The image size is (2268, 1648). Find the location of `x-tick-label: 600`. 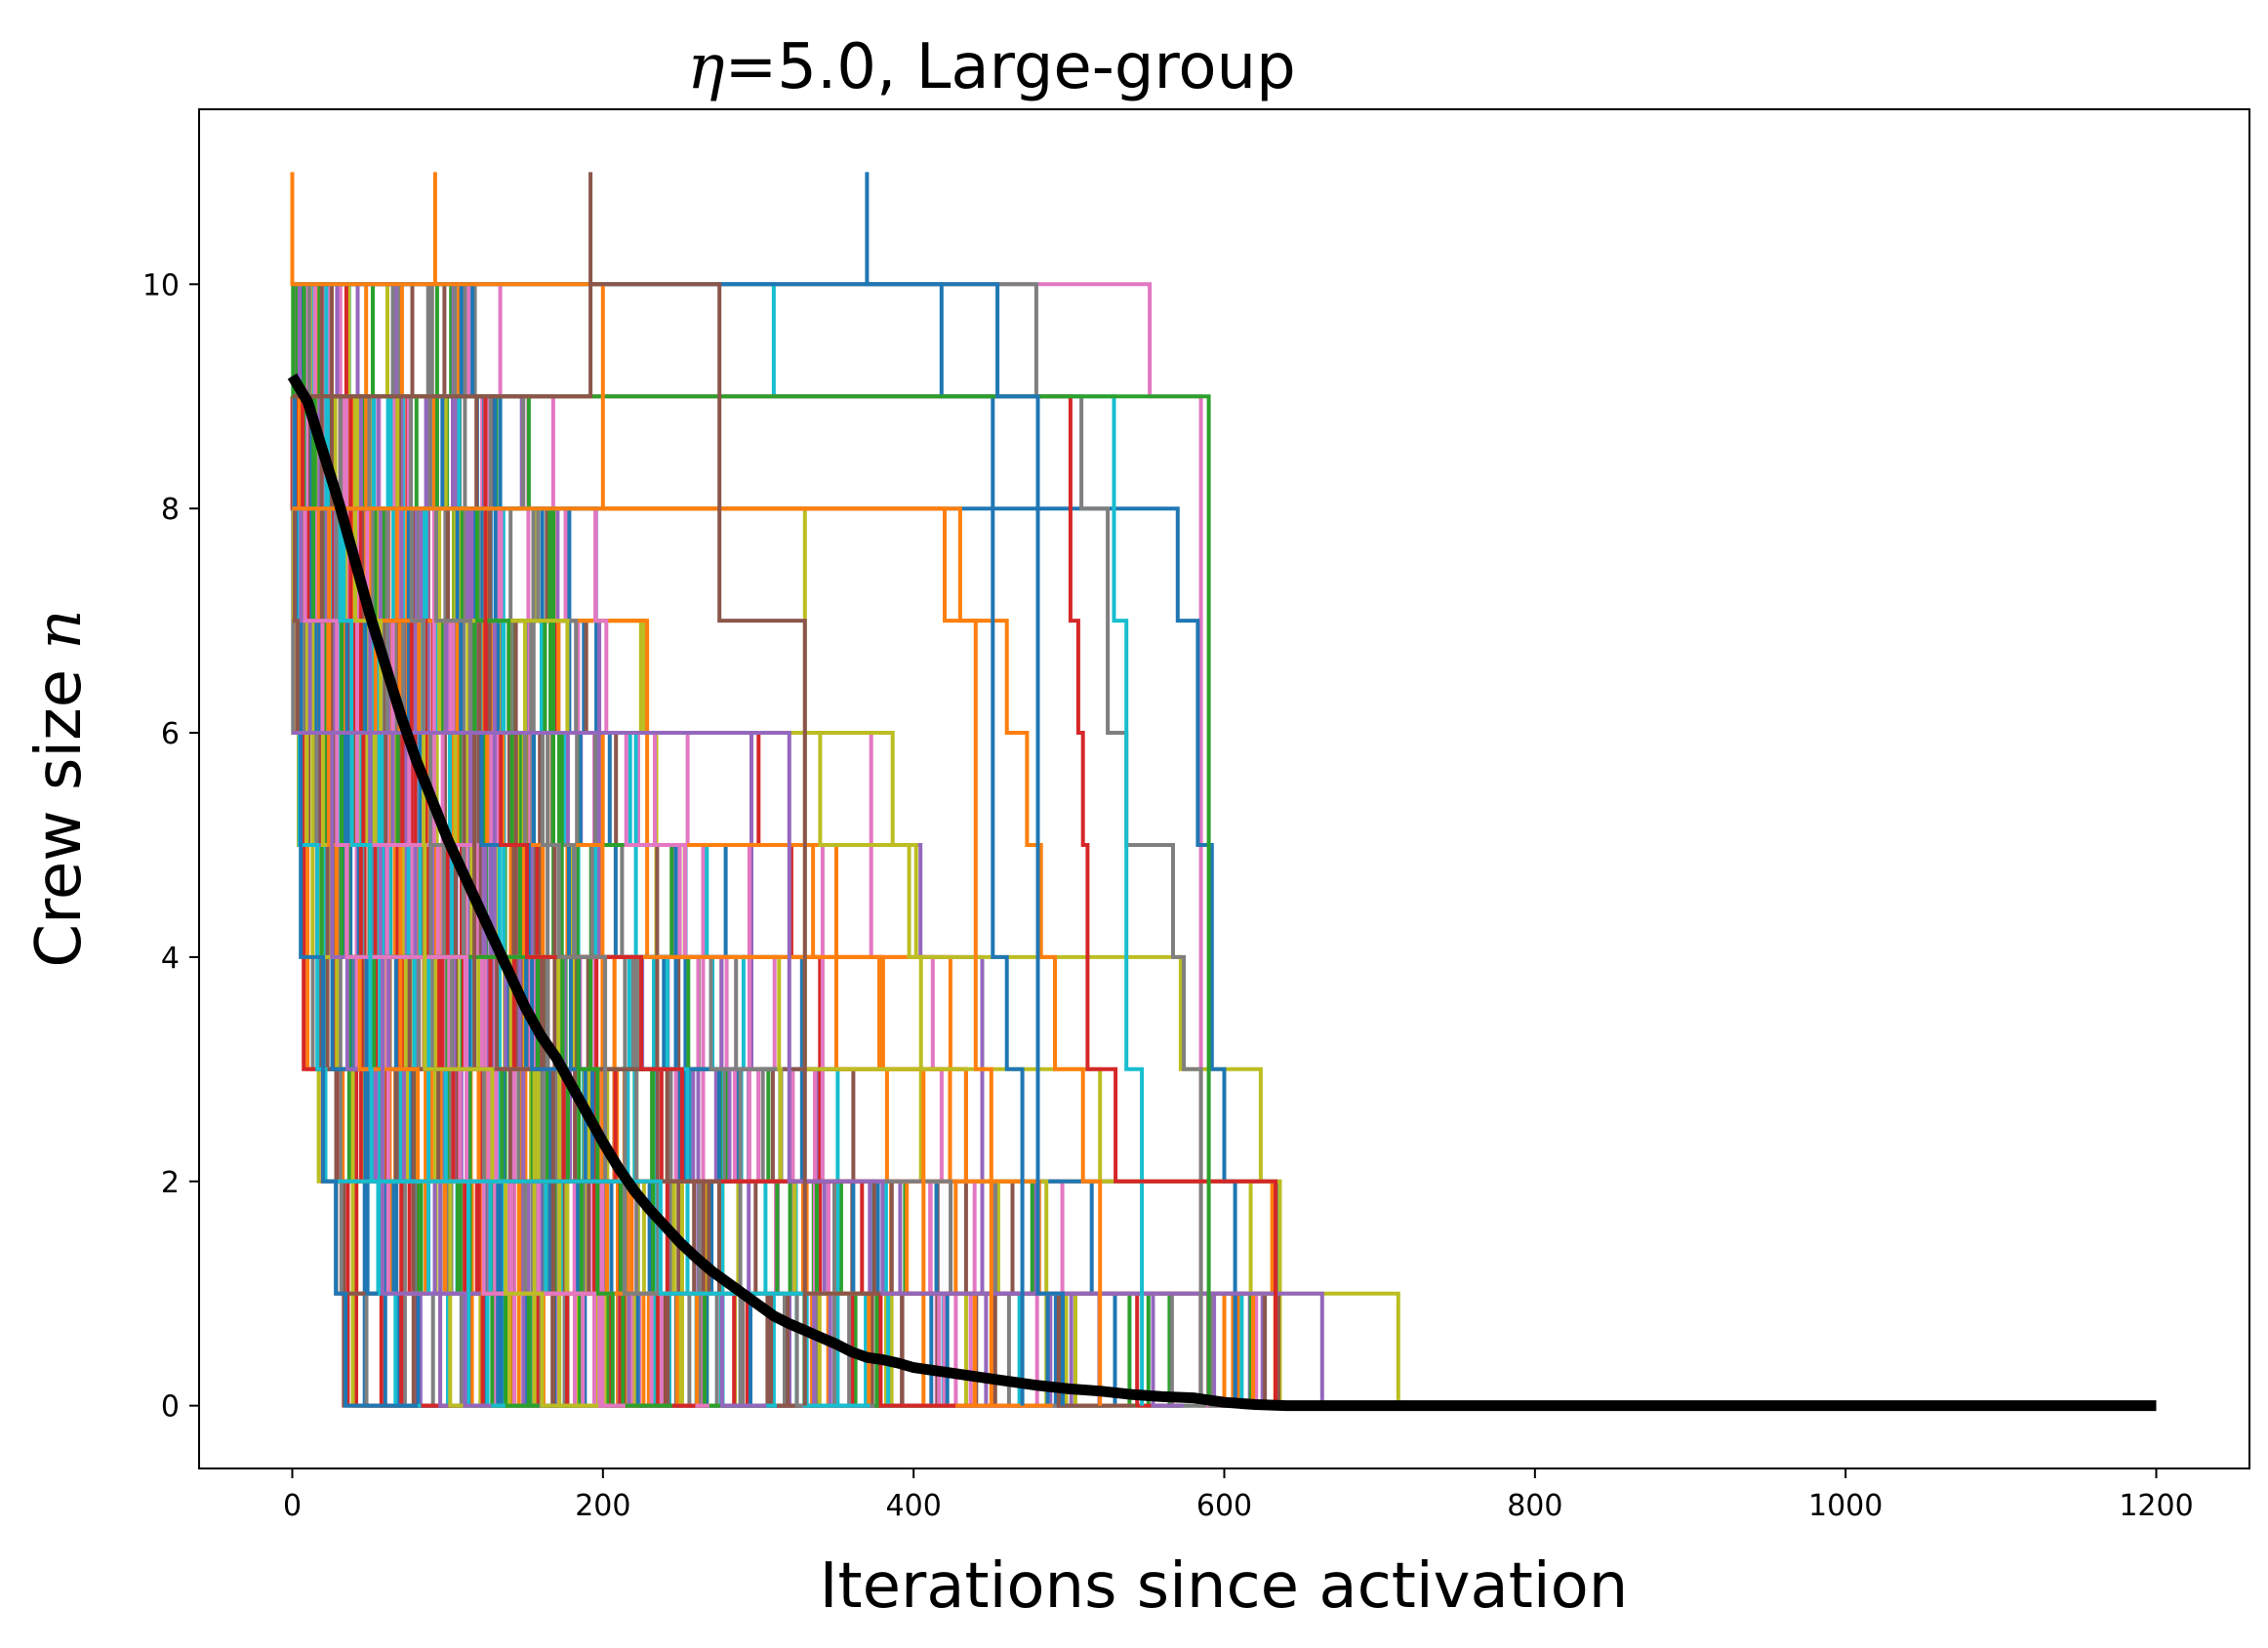

x-tick-label: 600 is located at coordinates (1224, 1506).